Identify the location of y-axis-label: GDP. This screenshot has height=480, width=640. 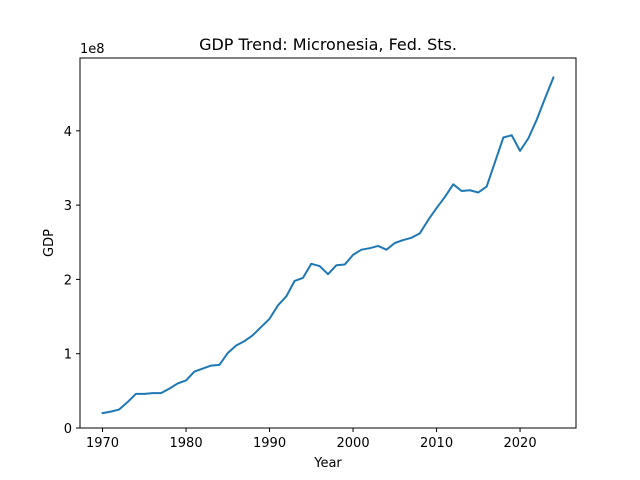
(49, 243).